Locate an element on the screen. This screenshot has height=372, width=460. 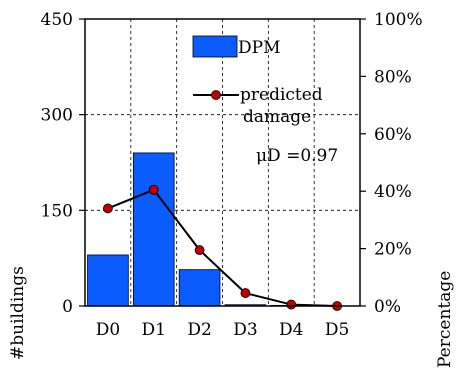
bar-d1 is located at coordinates (153, 229).